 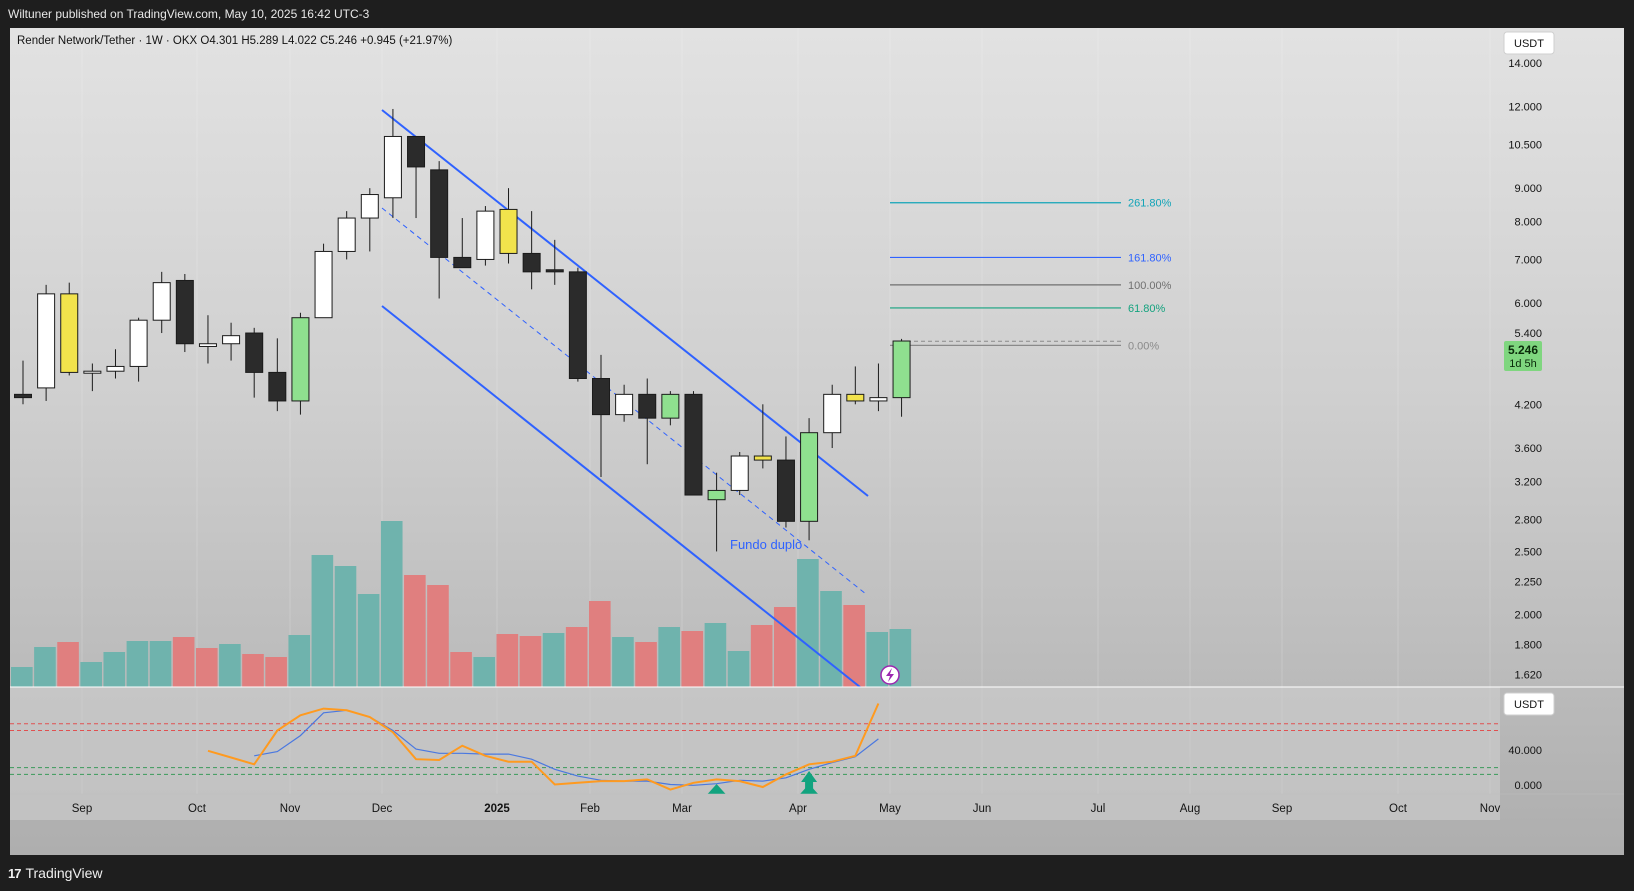 What do you see at coordinates (1147, 309) in the screenshot?
I see `fib-label: 61.80%` at bounding box center [1147, 309].